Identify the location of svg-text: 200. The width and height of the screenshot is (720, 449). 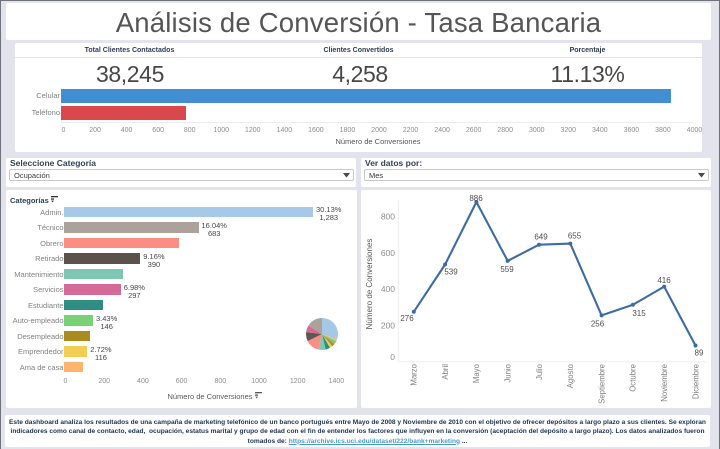
(388, 326).